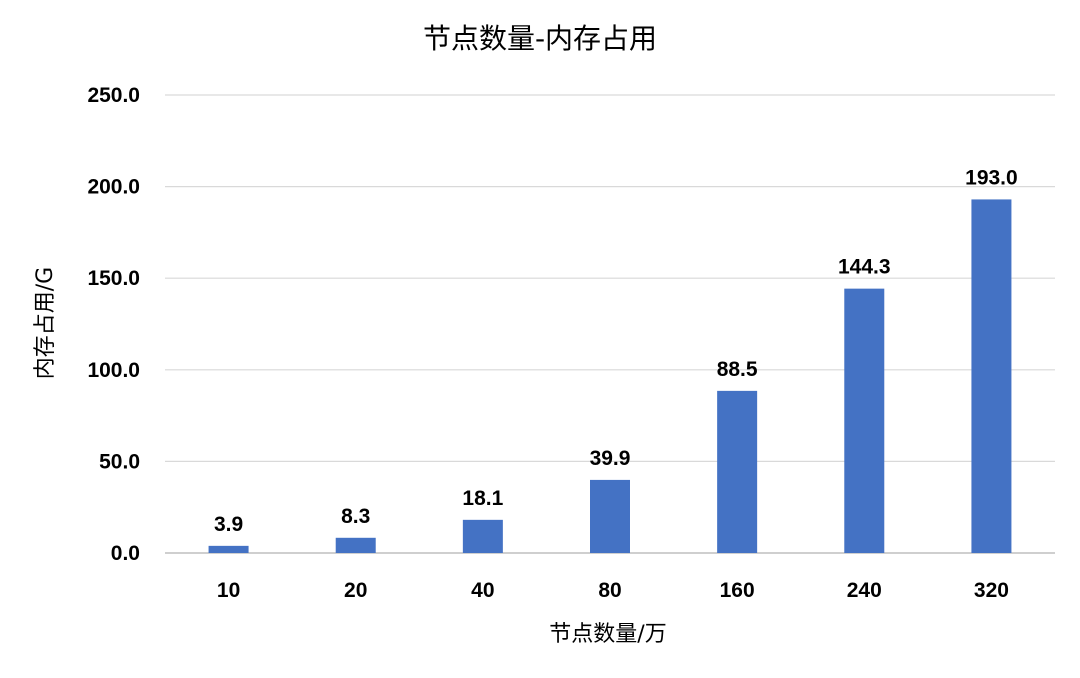 The image size is (1080, 678). Describe the element at coordinates (737, 590) in the screenshot. I see `x-tick-label: 160` at that location.